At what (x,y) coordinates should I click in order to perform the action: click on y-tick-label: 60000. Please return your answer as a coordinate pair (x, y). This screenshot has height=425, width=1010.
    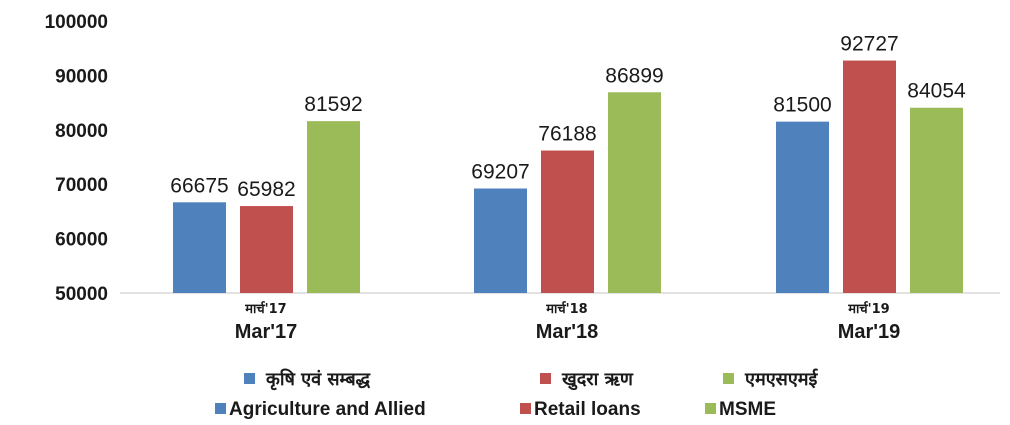
    Looking at the image, I should click on (81, 240).